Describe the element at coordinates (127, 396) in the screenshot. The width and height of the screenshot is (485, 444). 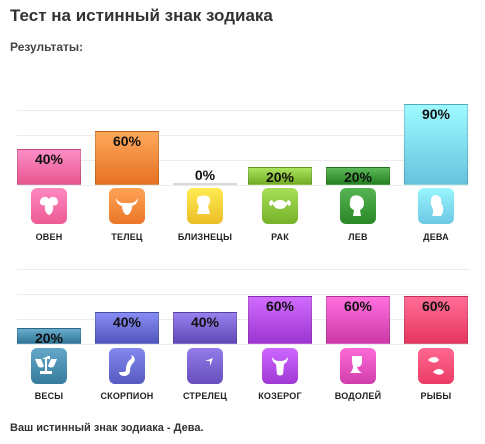
I see `sign-name: СКОРПИОН` at that location.